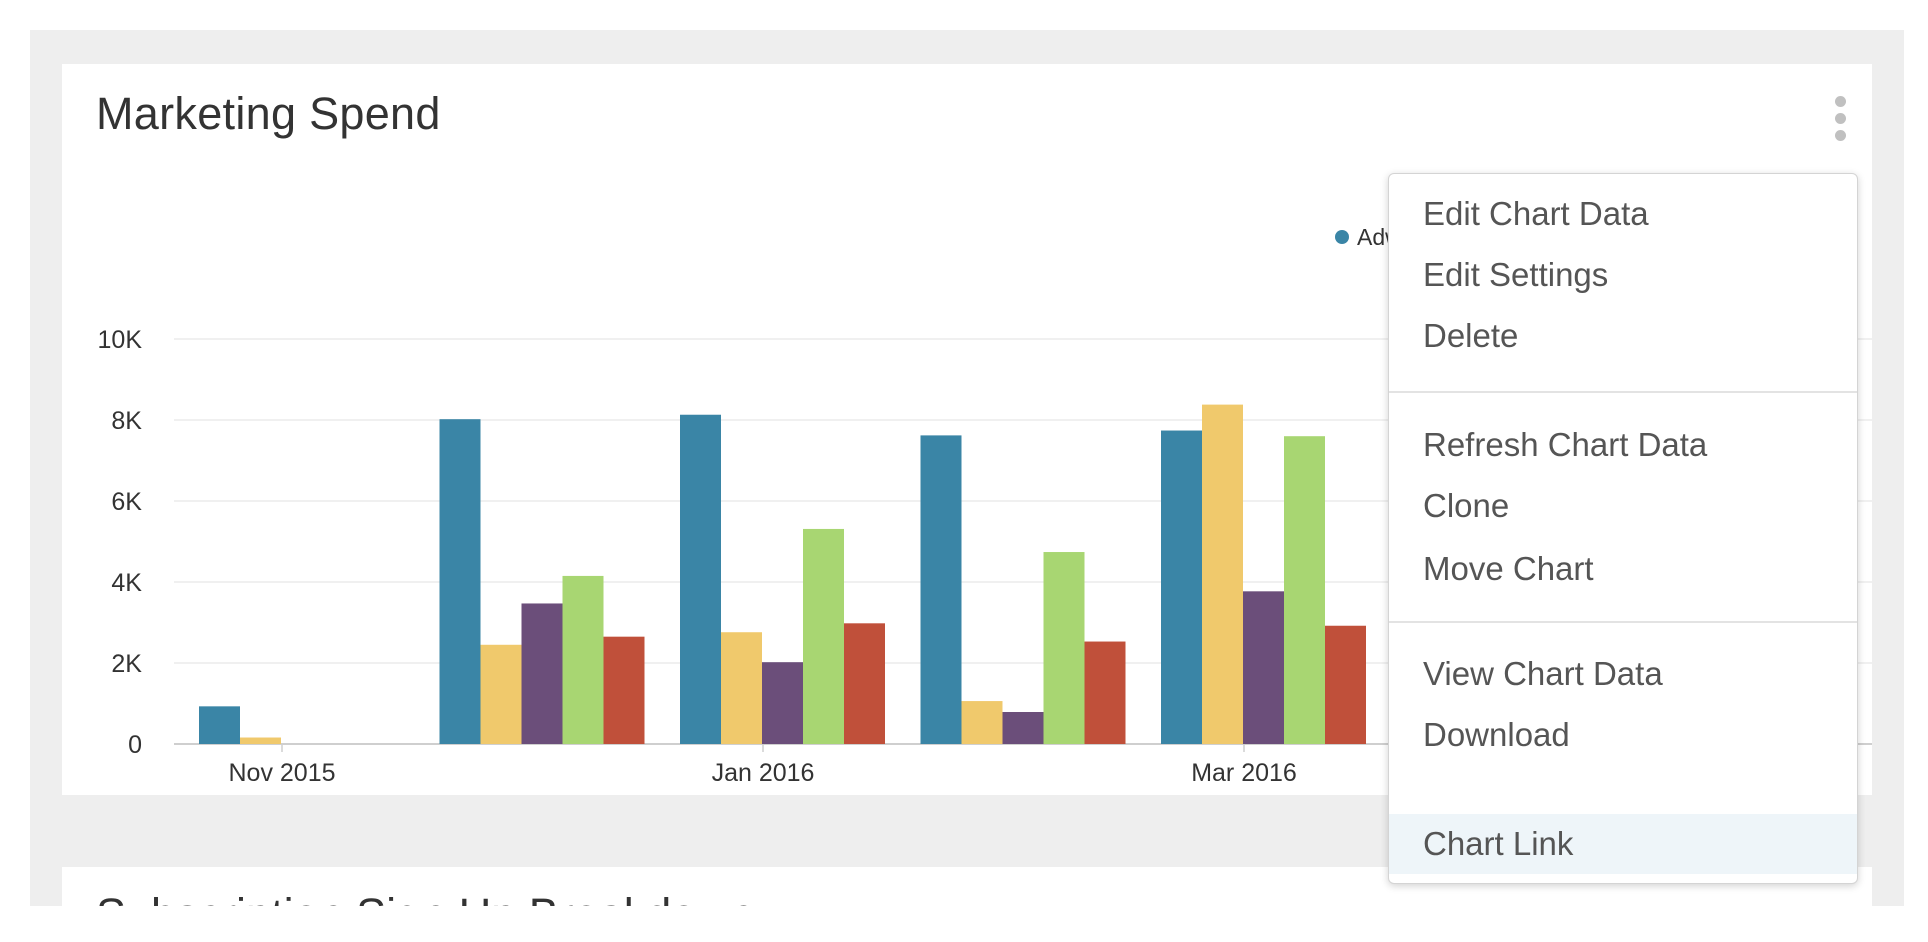 The width and height of the screenshot is (1928, 942). What do you see at coordinates (1508, 568) in the screenshot?
I see `menu-item-move-chart: Move Chart` at bounding box center [1508, 568].